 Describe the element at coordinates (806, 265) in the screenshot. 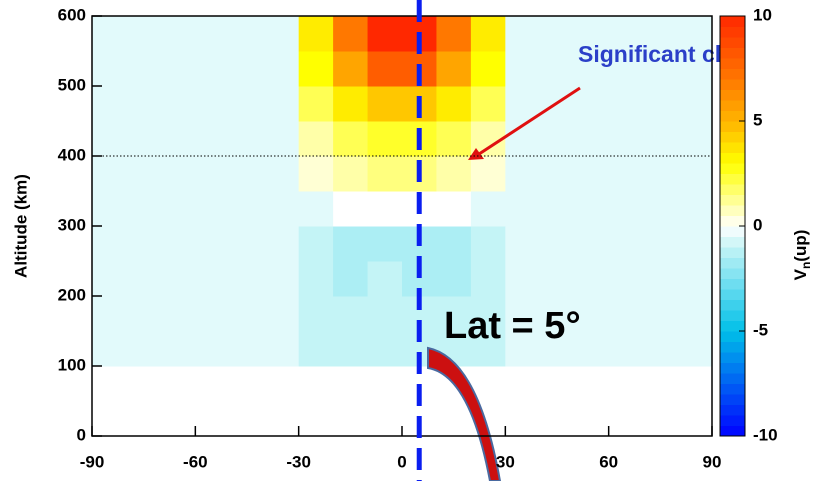

I see `colorbar-label-sub: n` at that location.